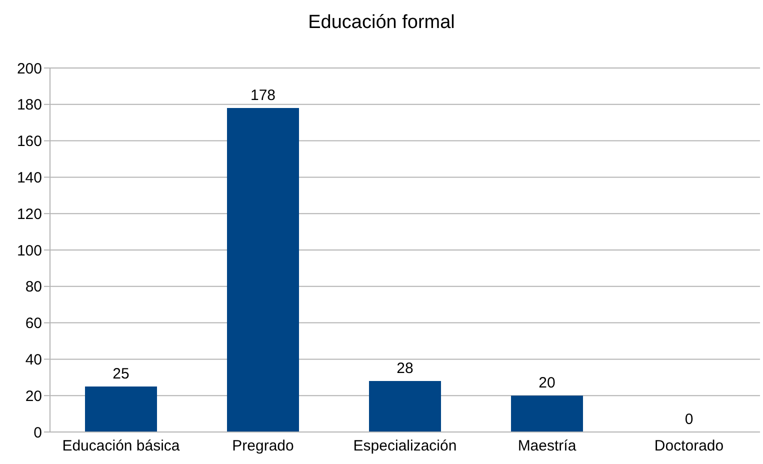  I want to click on y-tick-label: 80, so click(33, 287).